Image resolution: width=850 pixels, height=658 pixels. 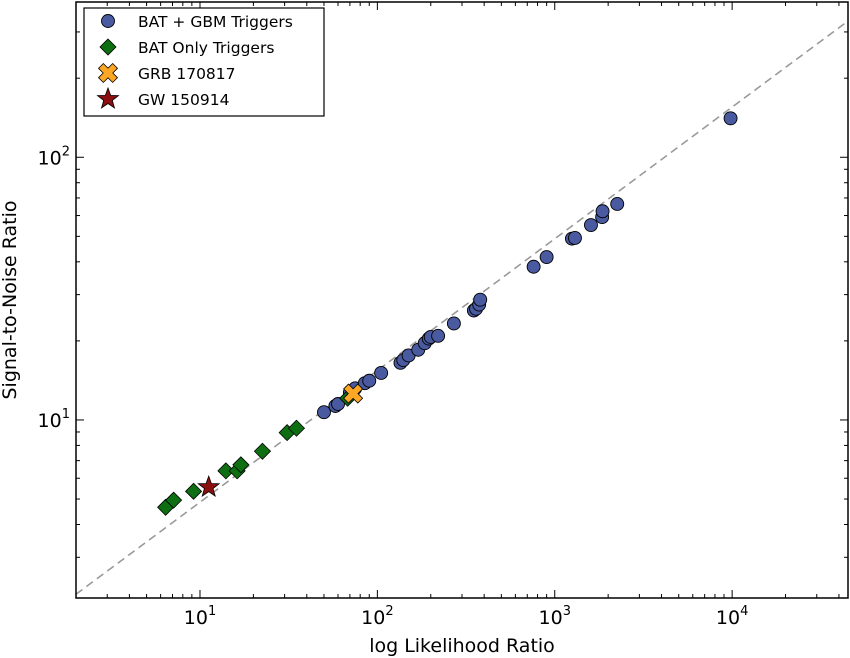 I want to click on x-tick-label: 10⁴, so click(x=732, y=616).